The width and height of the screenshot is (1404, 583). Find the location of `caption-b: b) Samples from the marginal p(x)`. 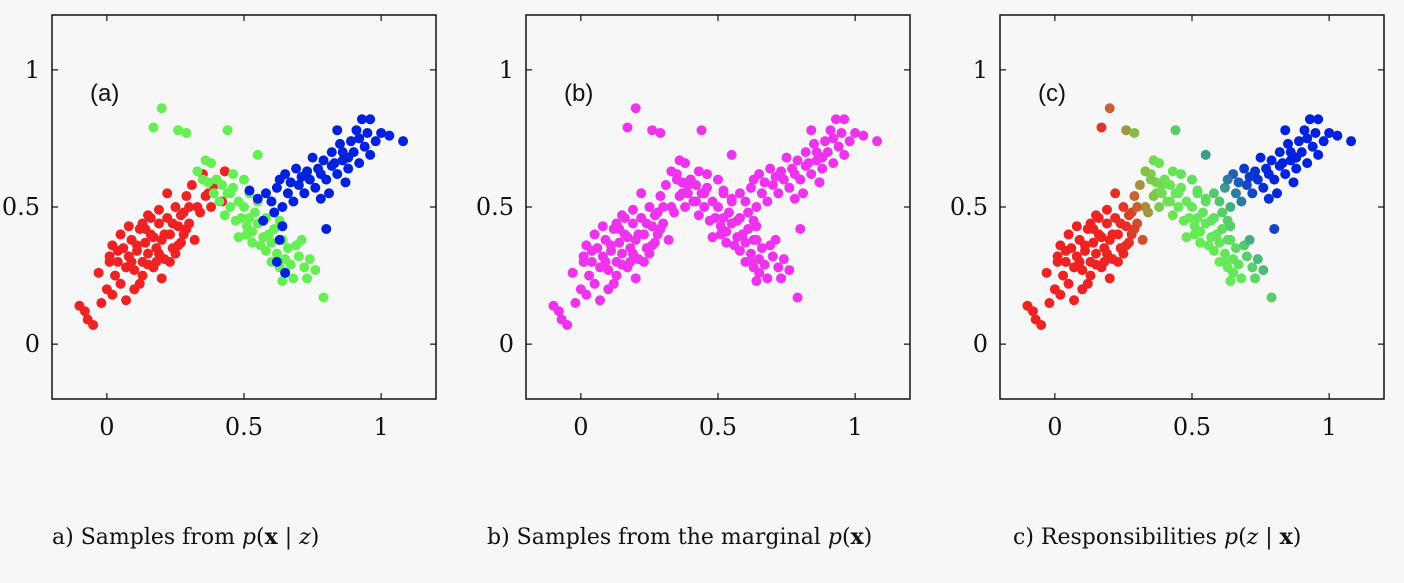

caption-b: b) Samples from the marginal p(x) is located at coordinates (679, 537).